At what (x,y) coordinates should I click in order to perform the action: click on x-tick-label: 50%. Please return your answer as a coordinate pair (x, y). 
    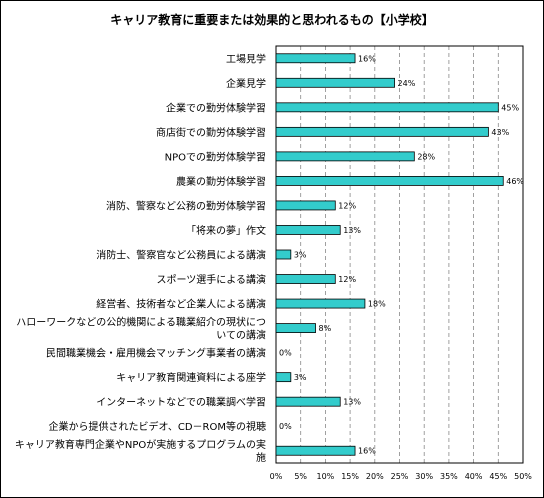
    Looking at the image, I should click on (523, 476).